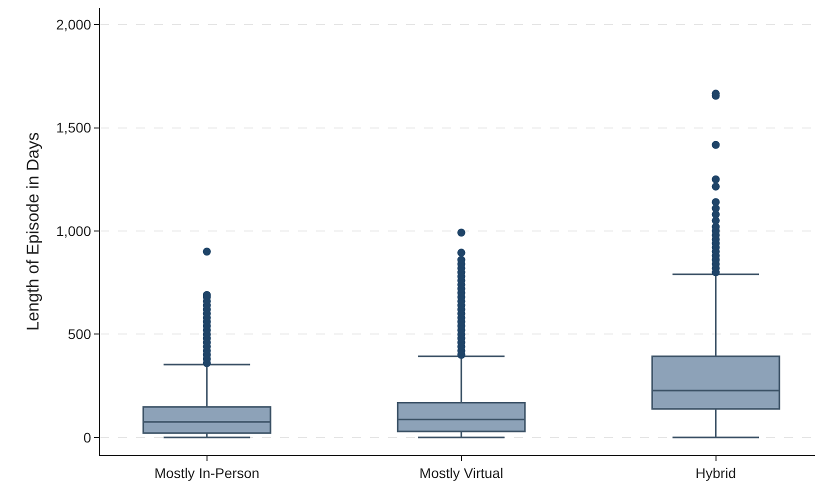 The image size is (819, 481). What do you see at coordinates (74, 230) in the screenshot?
I see `y-tick-label: 1,000` at bounding box center [74, 230].